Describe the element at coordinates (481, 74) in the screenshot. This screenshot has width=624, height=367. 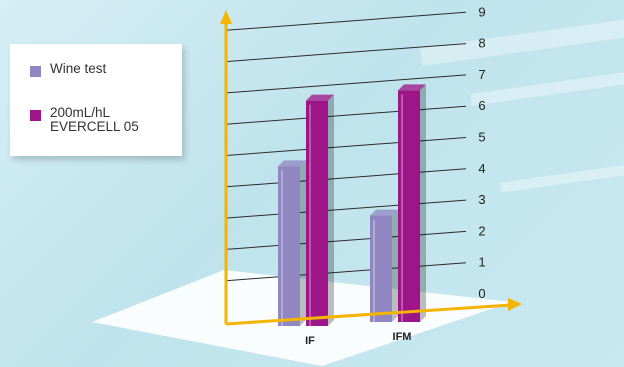
I see `y-tick-label: 7` at that location.